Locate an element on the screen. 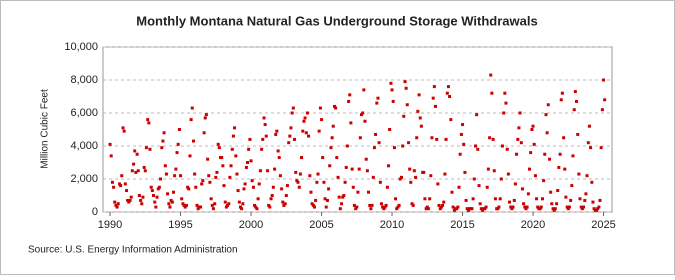  y-tick-label: 10,000 is located at coordinates (81, 47).